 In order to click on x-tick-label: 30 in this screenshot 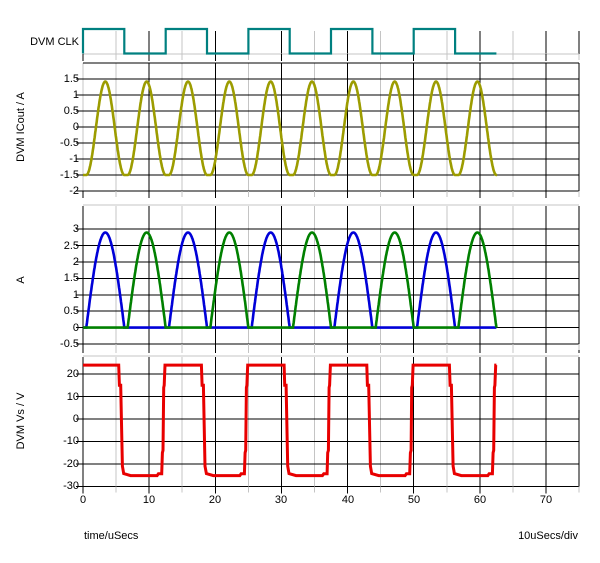, I will do `click(281, 500)`.